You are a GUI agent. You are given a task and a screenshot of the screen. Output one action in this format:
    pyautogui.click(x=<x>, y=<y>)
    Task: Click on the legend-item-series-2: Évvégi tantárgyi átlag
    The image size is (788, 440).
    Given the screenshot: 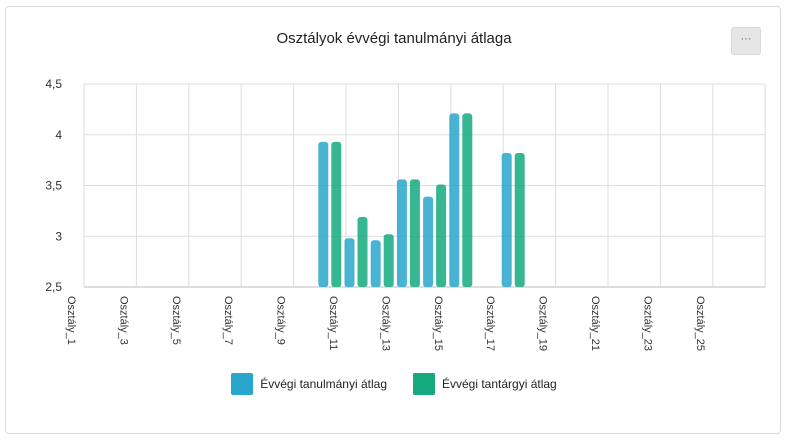 What is the action you would take?
    pyautogui.click(x=485, y=384)
    